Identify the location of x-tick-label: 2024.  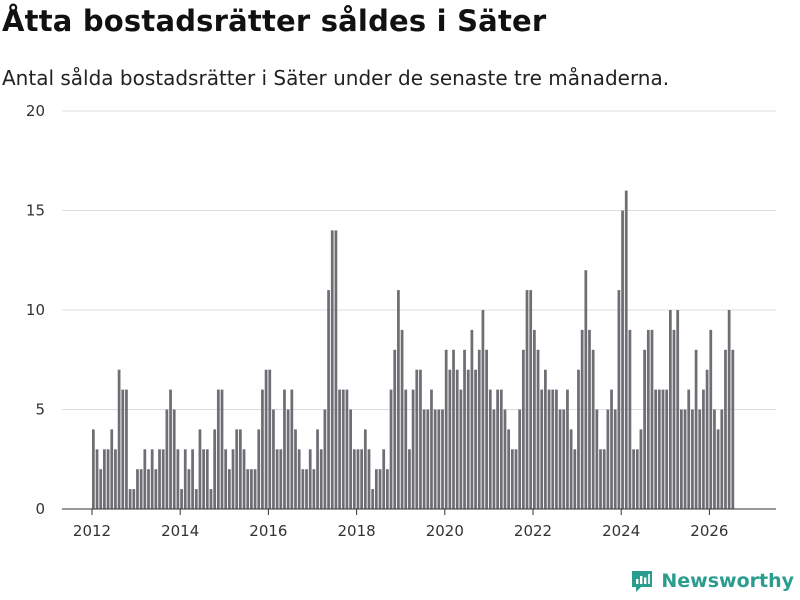
(621, 531).